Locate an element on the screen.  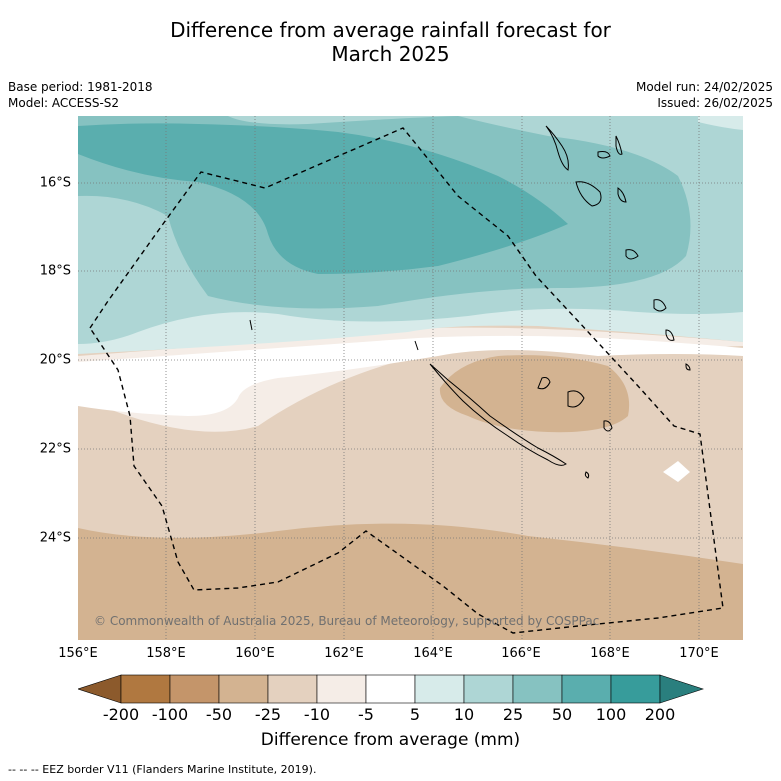
colorbar-tick-minus200: -200 is located at coordinates (121, 714).